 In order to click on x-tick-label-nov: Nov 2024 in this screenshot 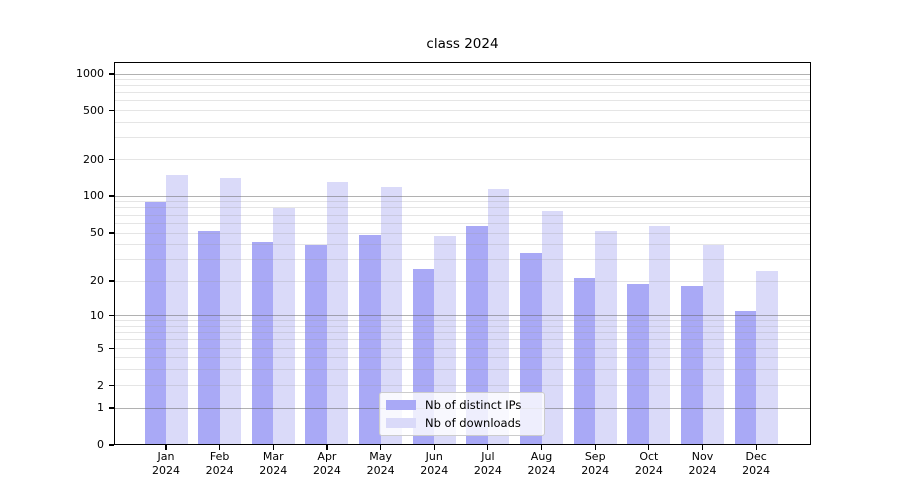, I will do `click(702, 463)`.